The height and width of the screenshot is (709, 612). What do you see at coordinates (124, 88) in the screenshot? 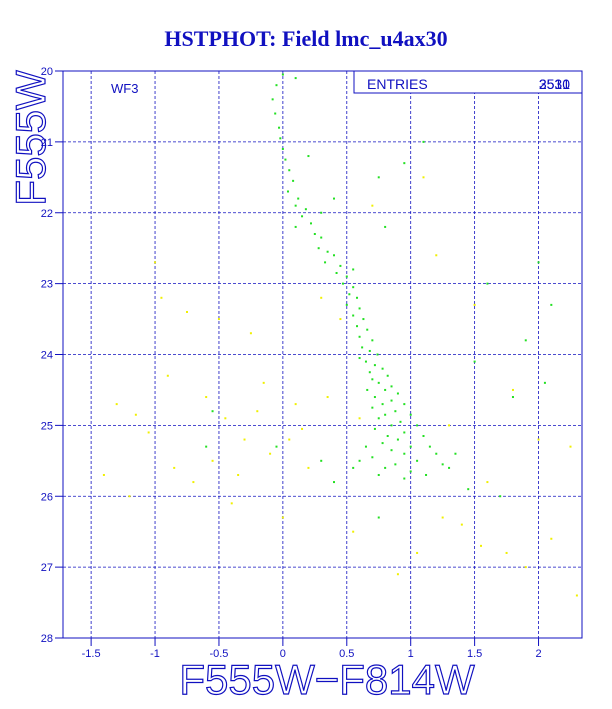
I see `annotation: WF3` at bounding box center [124, 88].